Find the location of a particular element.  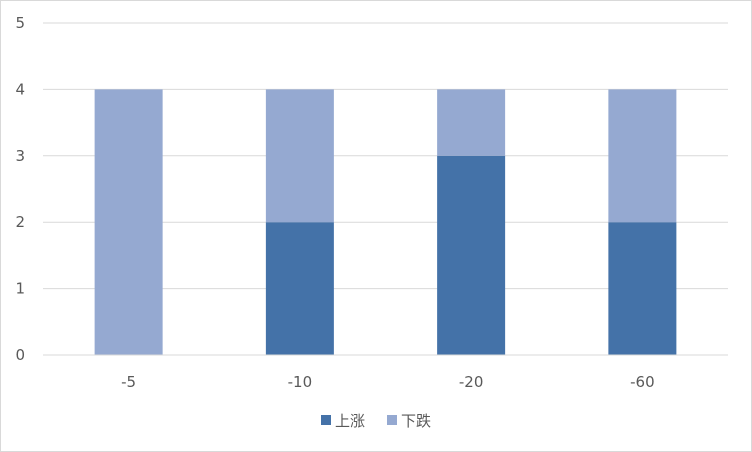

y-tick-label: 0 is located at coordinates (20, 355).